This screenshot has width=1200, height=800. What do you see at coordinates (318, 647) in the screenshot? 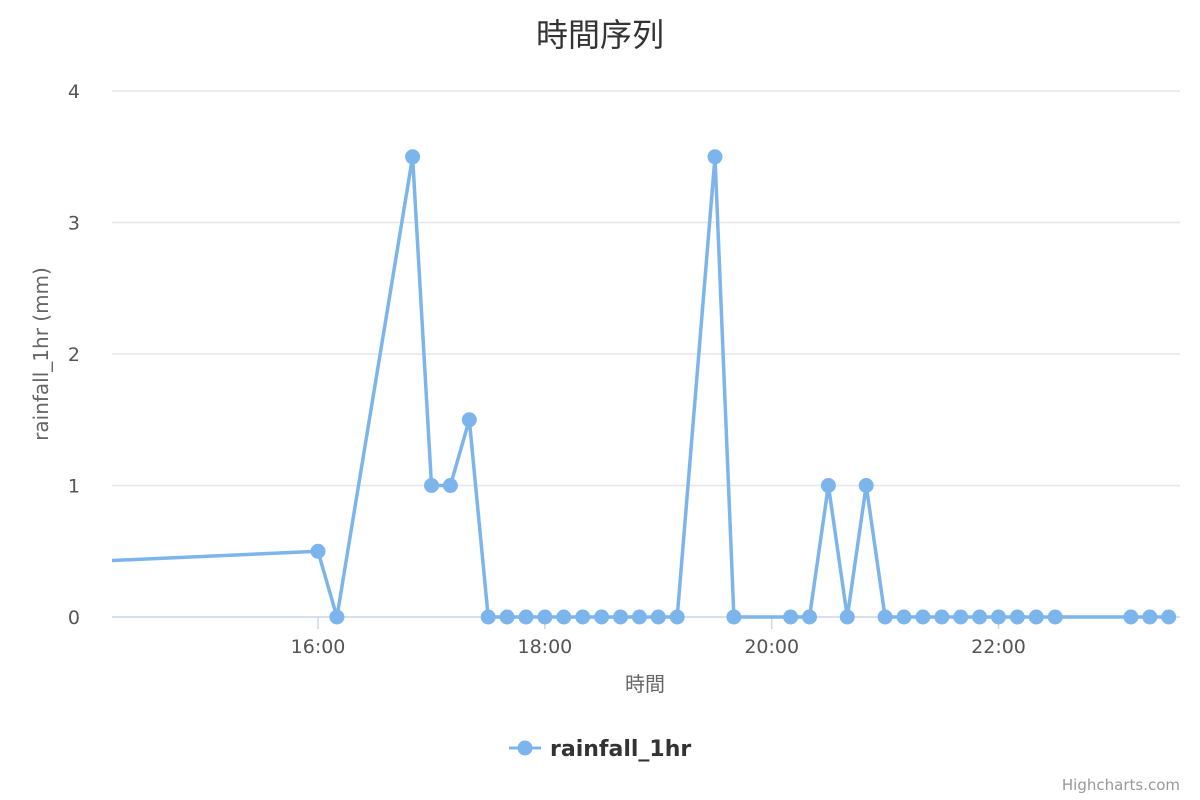
I see `x-tick-label: 16:00` at bounding box center [318, 647].